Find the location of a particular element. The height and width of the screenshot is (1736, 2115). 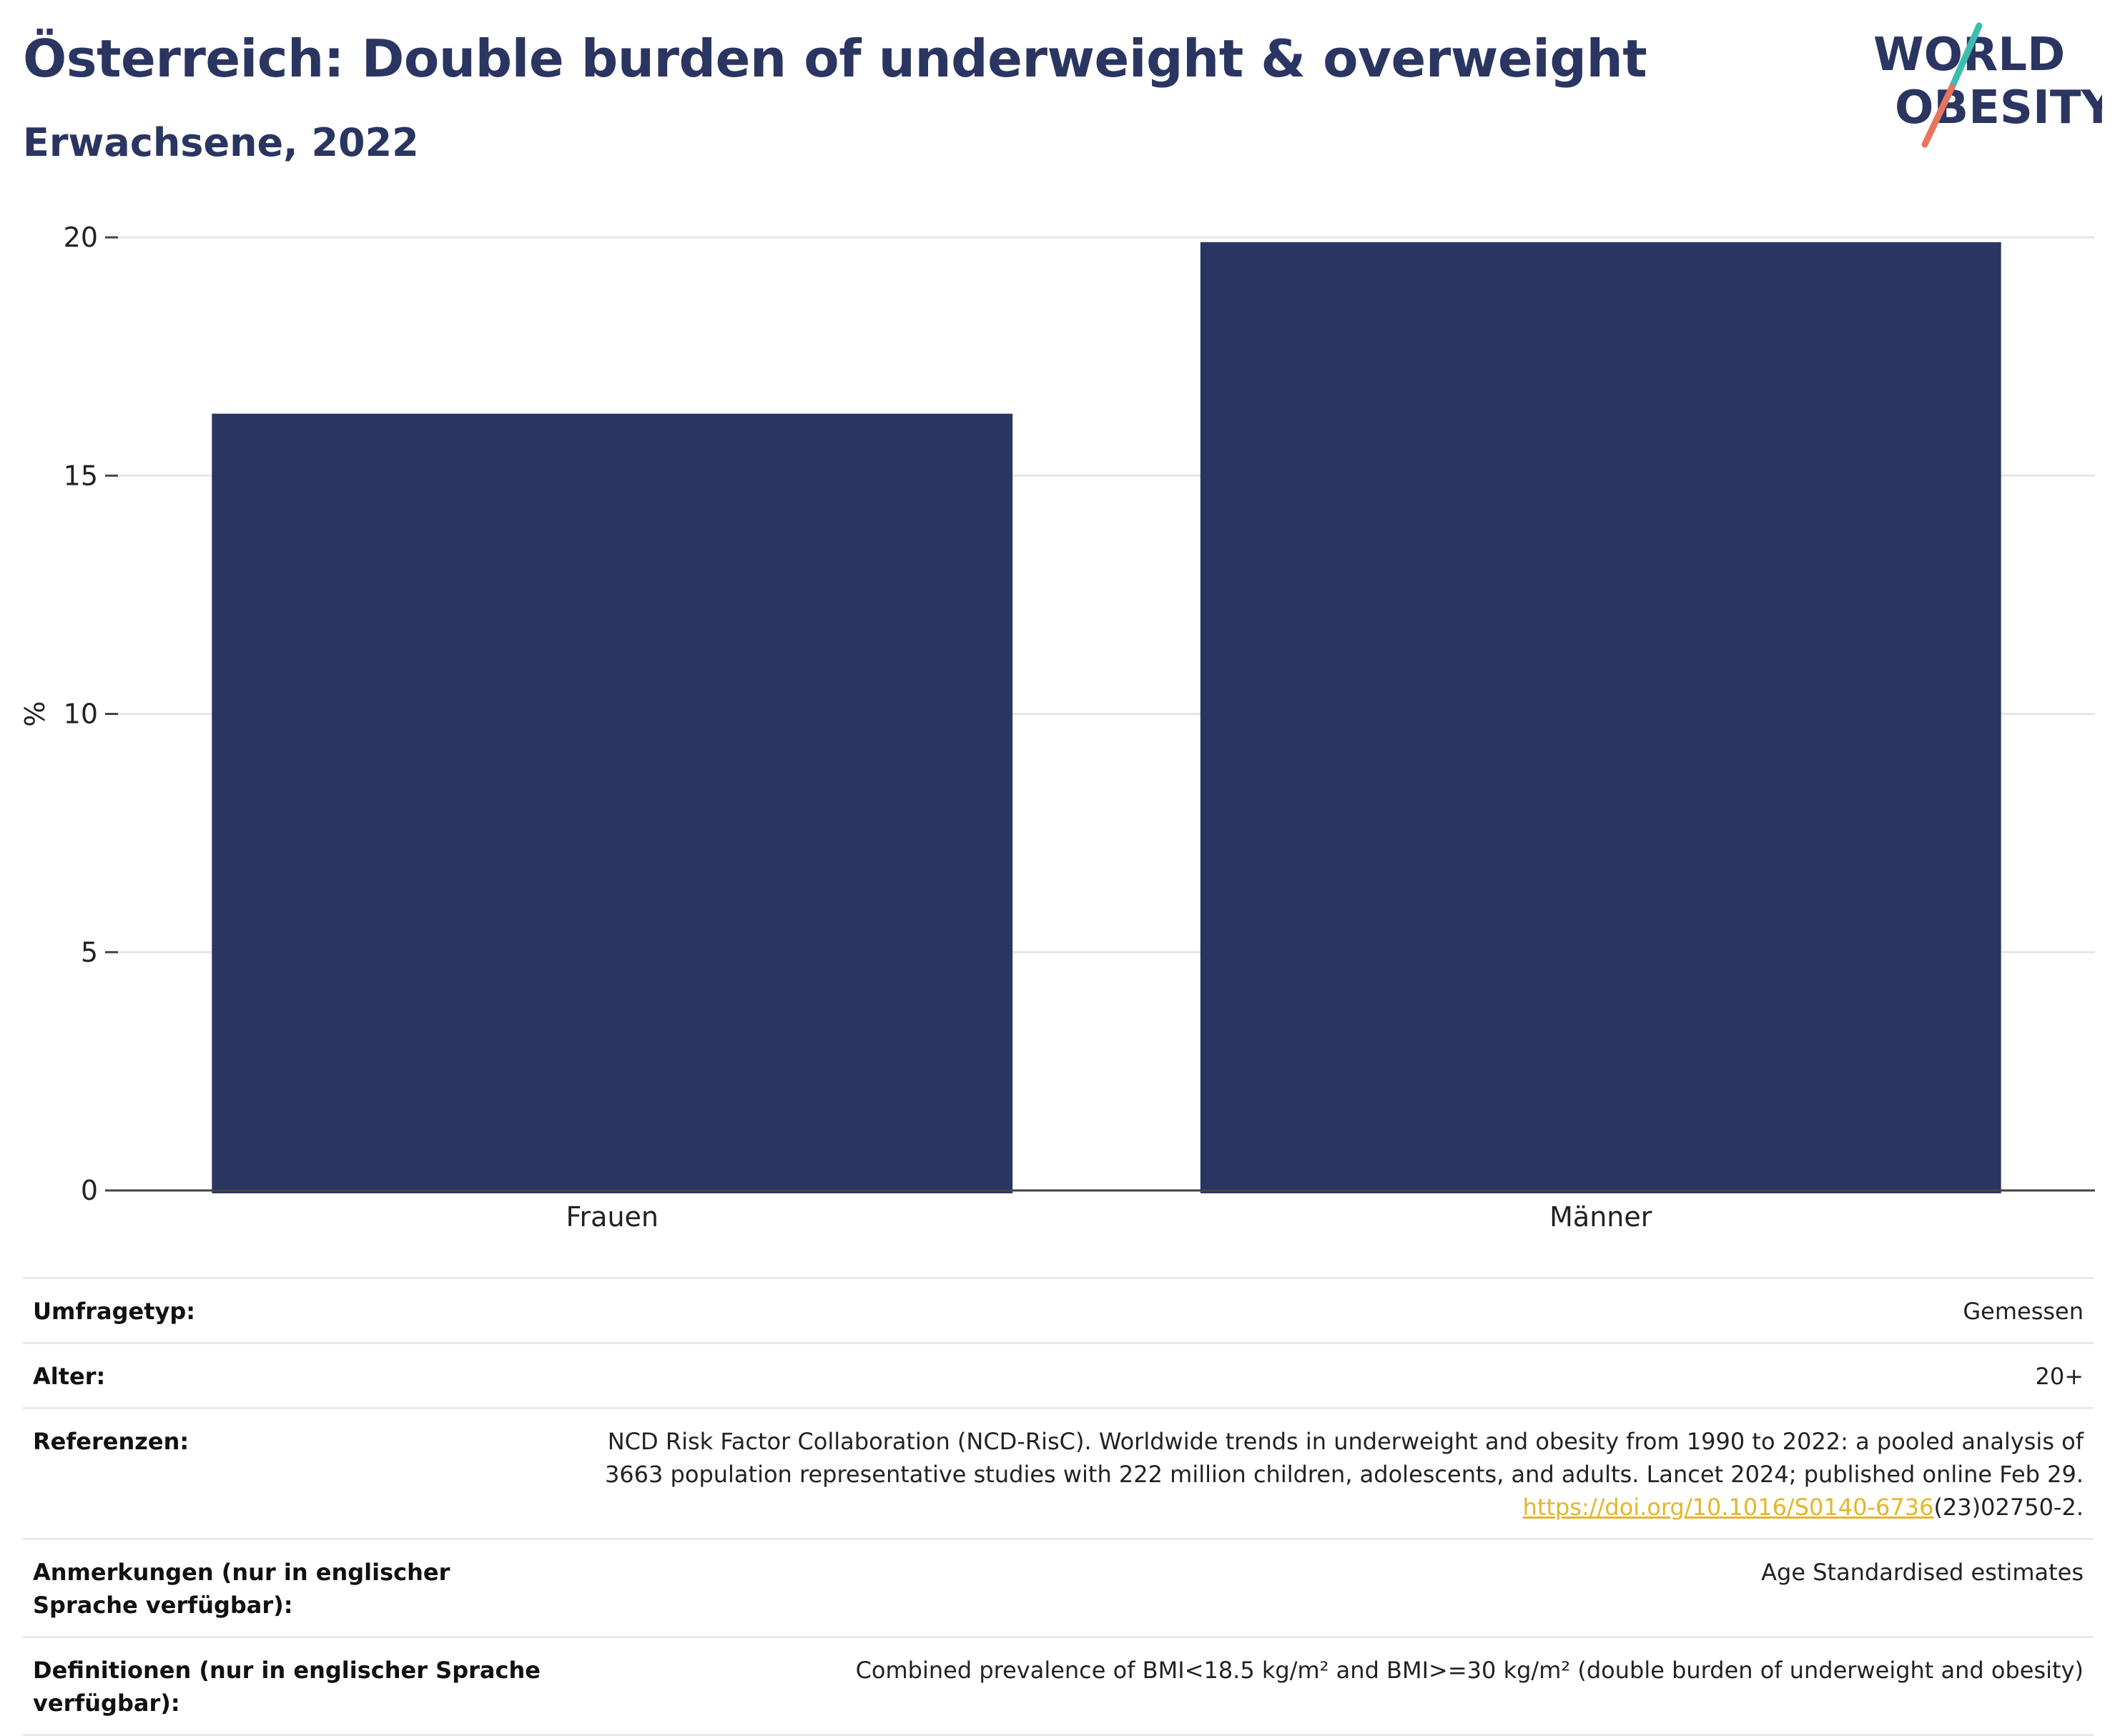

y-tick-label: 15 is located at coordinates (81, 475).